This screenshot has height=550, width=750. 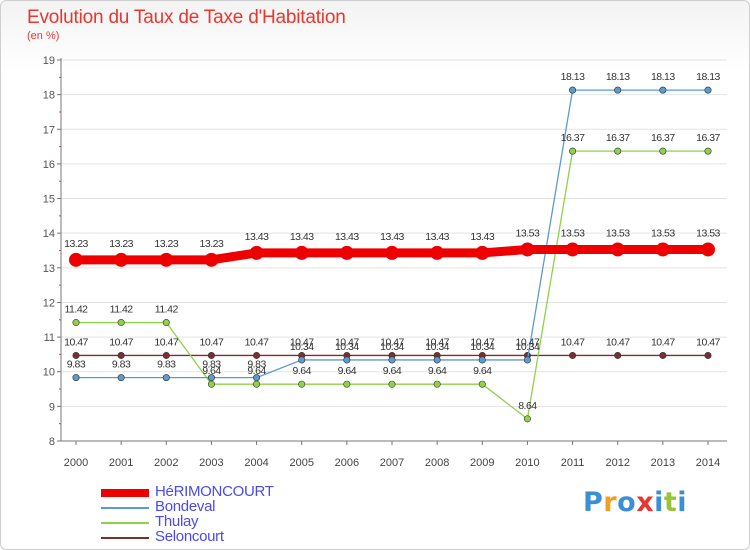 I want to click on logo-letter: x, so click(x=645, y=502).